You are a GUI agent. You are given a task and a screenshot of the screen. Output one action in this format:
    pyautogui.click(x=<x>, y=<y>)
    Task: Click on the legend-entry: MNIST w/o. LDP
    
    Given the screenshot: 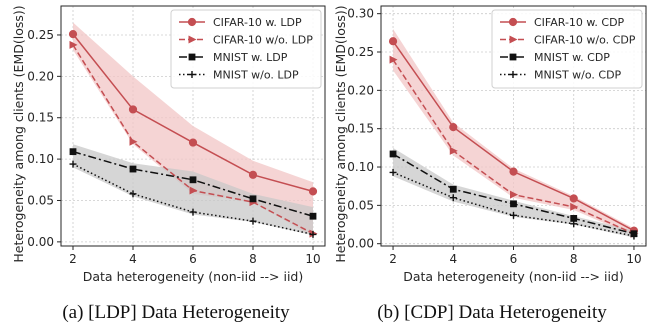 What is the action you would take?
    pyautogui.click(x=256, y=75)
    